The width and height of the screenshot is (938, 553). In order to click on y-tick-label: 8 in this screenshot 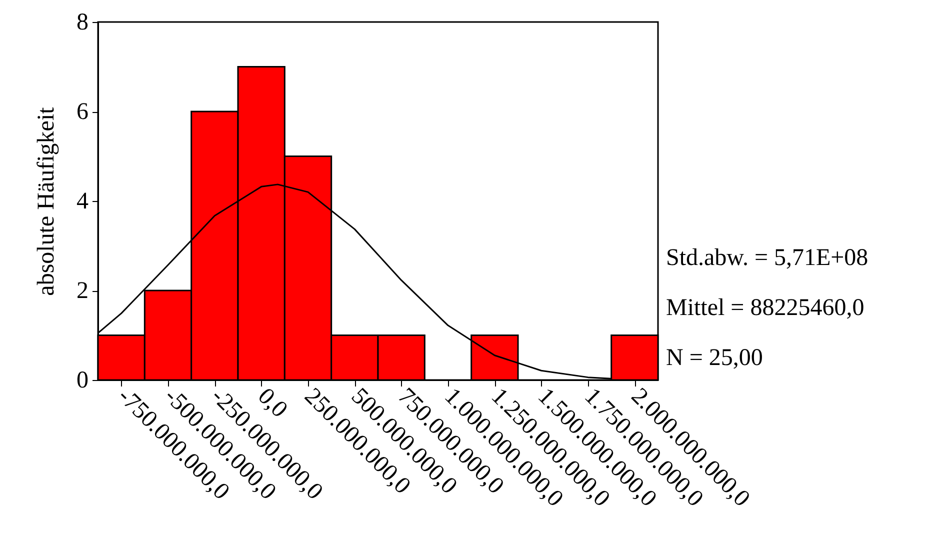, I will do `click(82, 23)`.